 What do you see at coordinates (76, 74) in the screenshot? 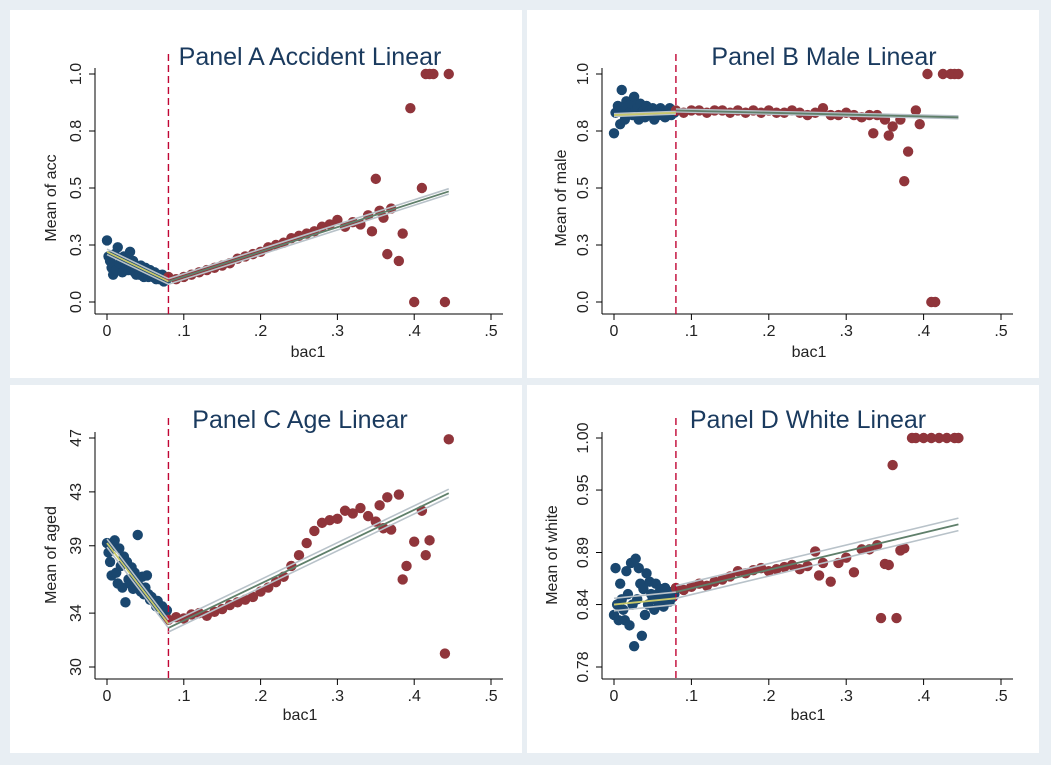
I see `y-tick-label: 1.0` at bounding box center [76, 74].